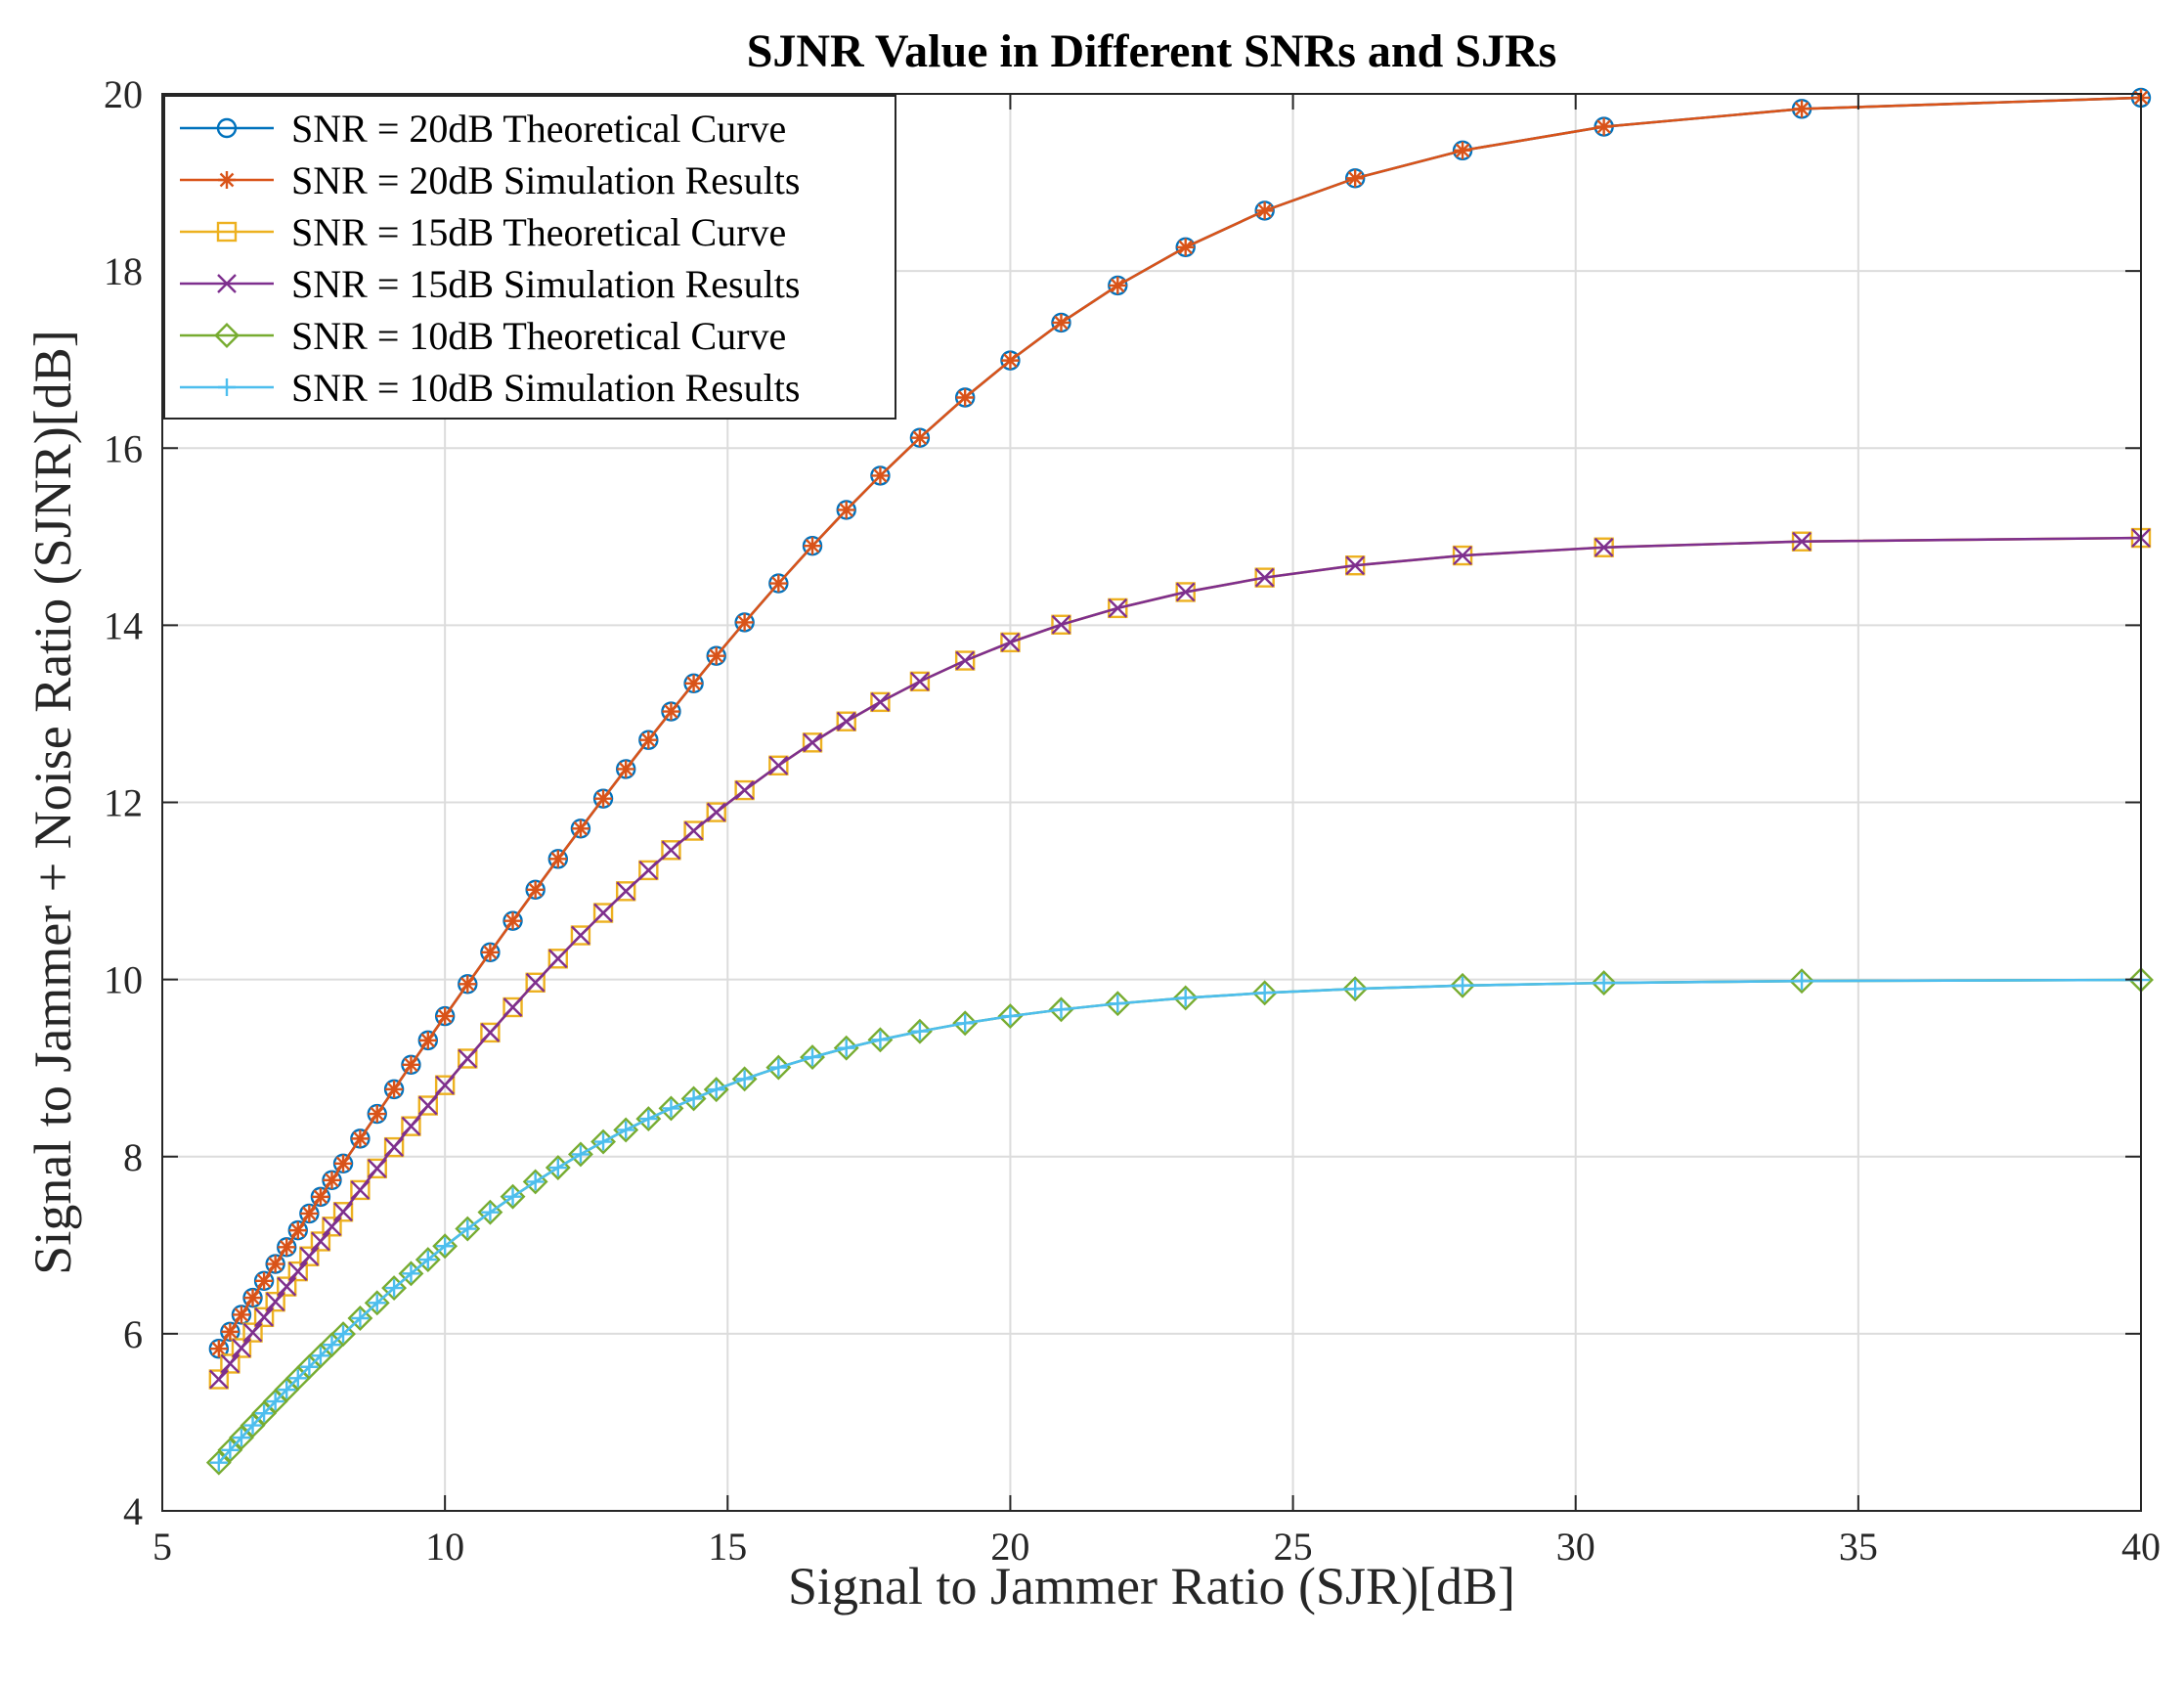 This screenshot has width=2184, height=1682. Describe the element at coordinates (133, 1334) in the screenshot. I see `y-tick-label: 6` at that location.